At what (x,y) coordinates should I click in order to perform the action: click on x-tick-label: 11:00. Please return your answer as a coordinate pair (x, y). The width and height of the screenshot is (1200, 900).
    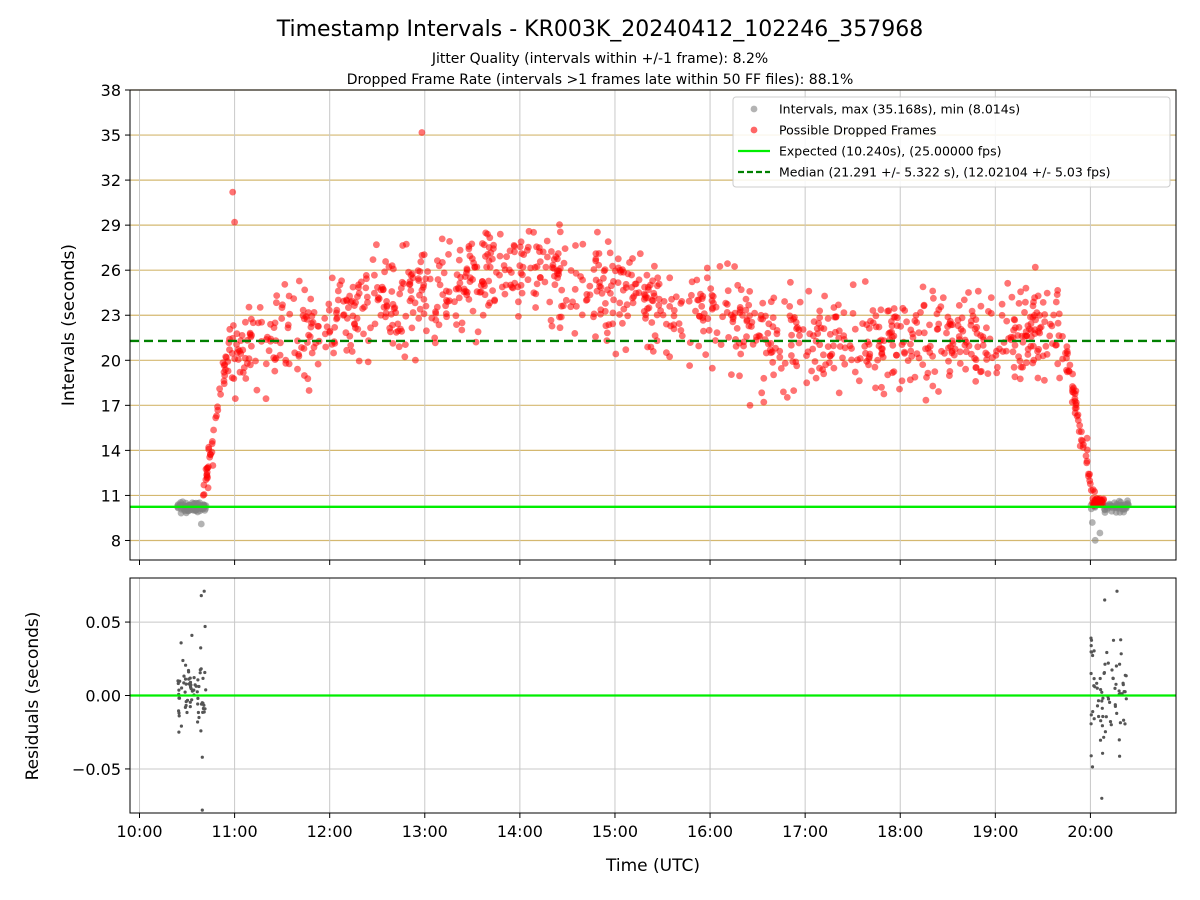
    Looking at the image, I should click on (235, 831).